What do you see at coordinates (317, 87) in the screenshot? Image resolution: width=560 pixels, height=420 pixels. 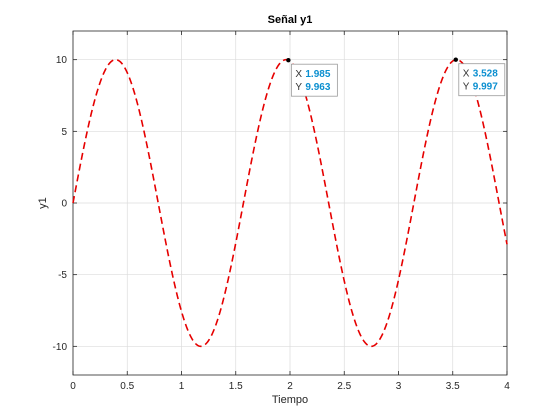 I see `datatip-y-value: 9.963` at bounding box center [317, 87].